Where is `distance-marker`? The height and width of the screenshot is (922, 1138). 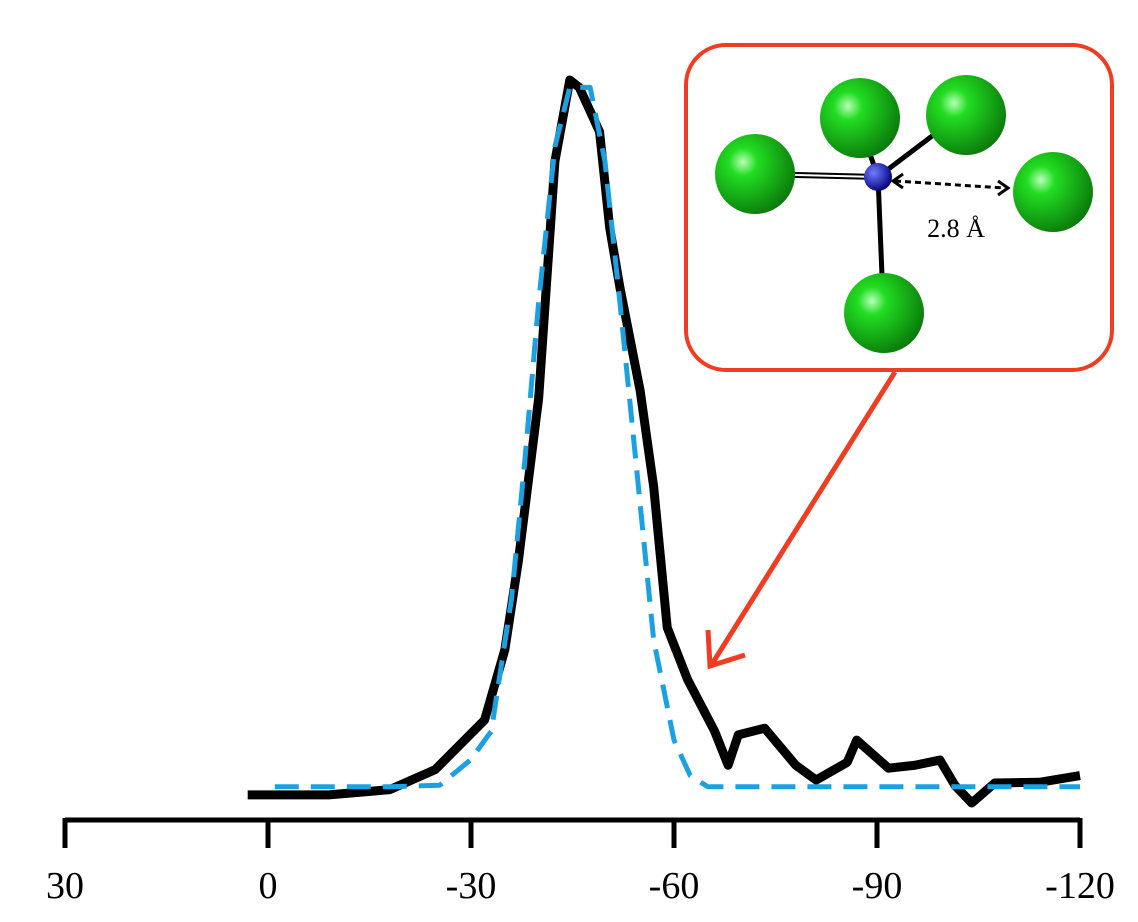 distance-marker is located at coordinates (950, 184).